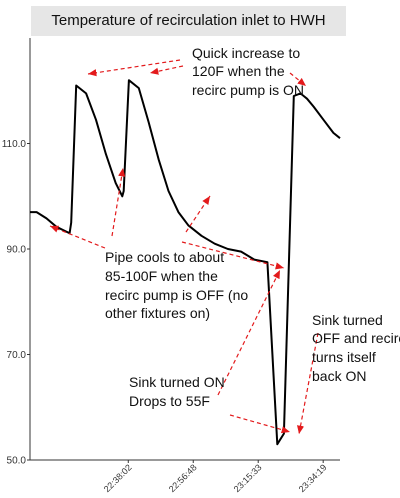 Image resolution: width=400 pixels, height=498 pixels. What do you see at coordinates (169, 401) in the screenshot?
I see `annotation-text: Drops to 55F` at bounding box center [169, 401].